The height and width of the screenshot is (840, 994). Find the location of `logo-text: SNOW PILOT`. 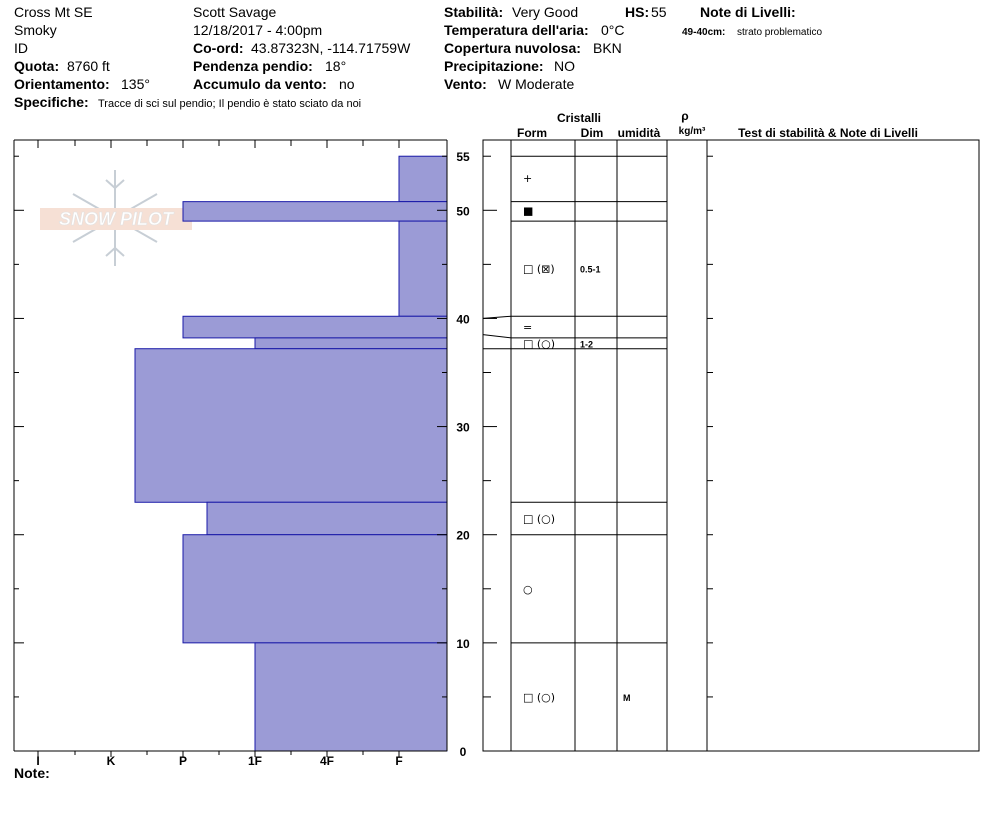

logo-text: SNOW PILOT is located at coordinates (117, 219).